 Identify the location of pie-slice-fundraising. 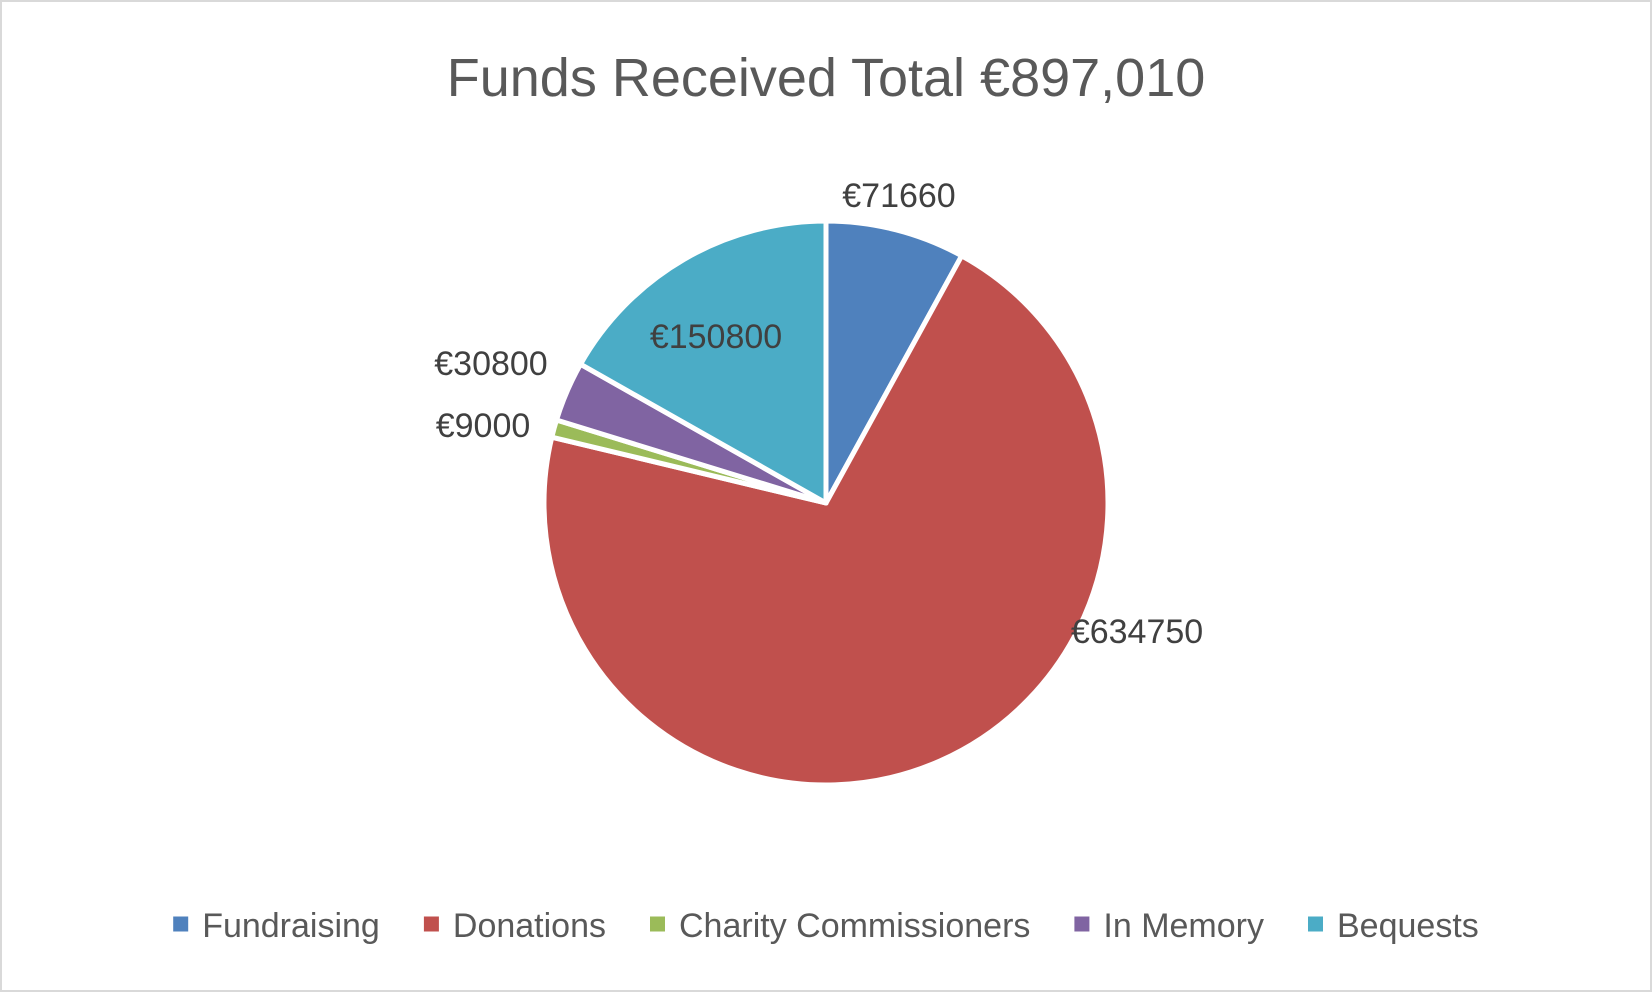
(894, 362).